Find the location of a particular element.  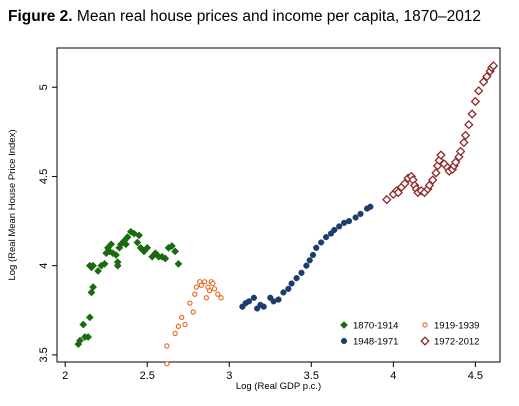

y-tick-label: 4.5 is located at coordinates (44, 176).